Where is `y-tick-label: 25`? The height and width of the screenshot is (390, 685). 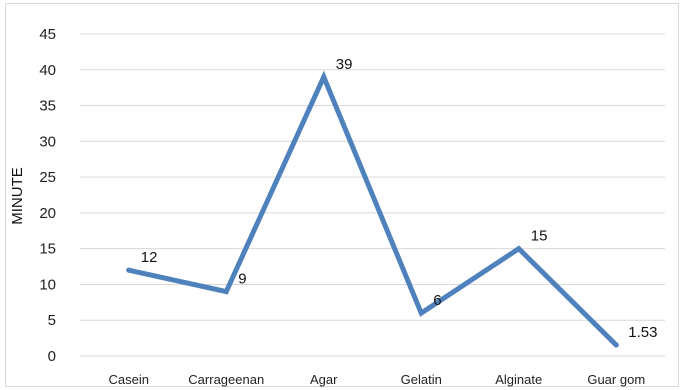 y-tick-label: 25 is located at coordinates (47, 177).